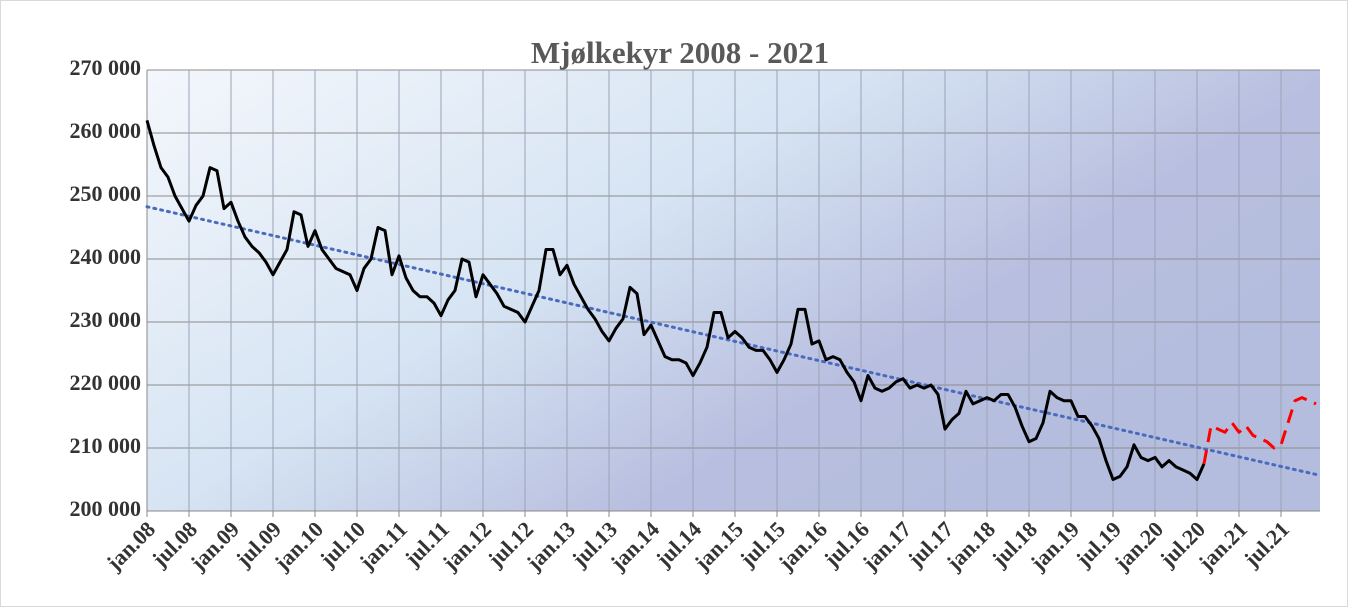 Image resolution: width=1348 pixels, height=607 pixels. What do you see at coordinates (106, 508) in the screenshot?
I see `y-tick-label: 200 000` at bounding box center [106, 508].